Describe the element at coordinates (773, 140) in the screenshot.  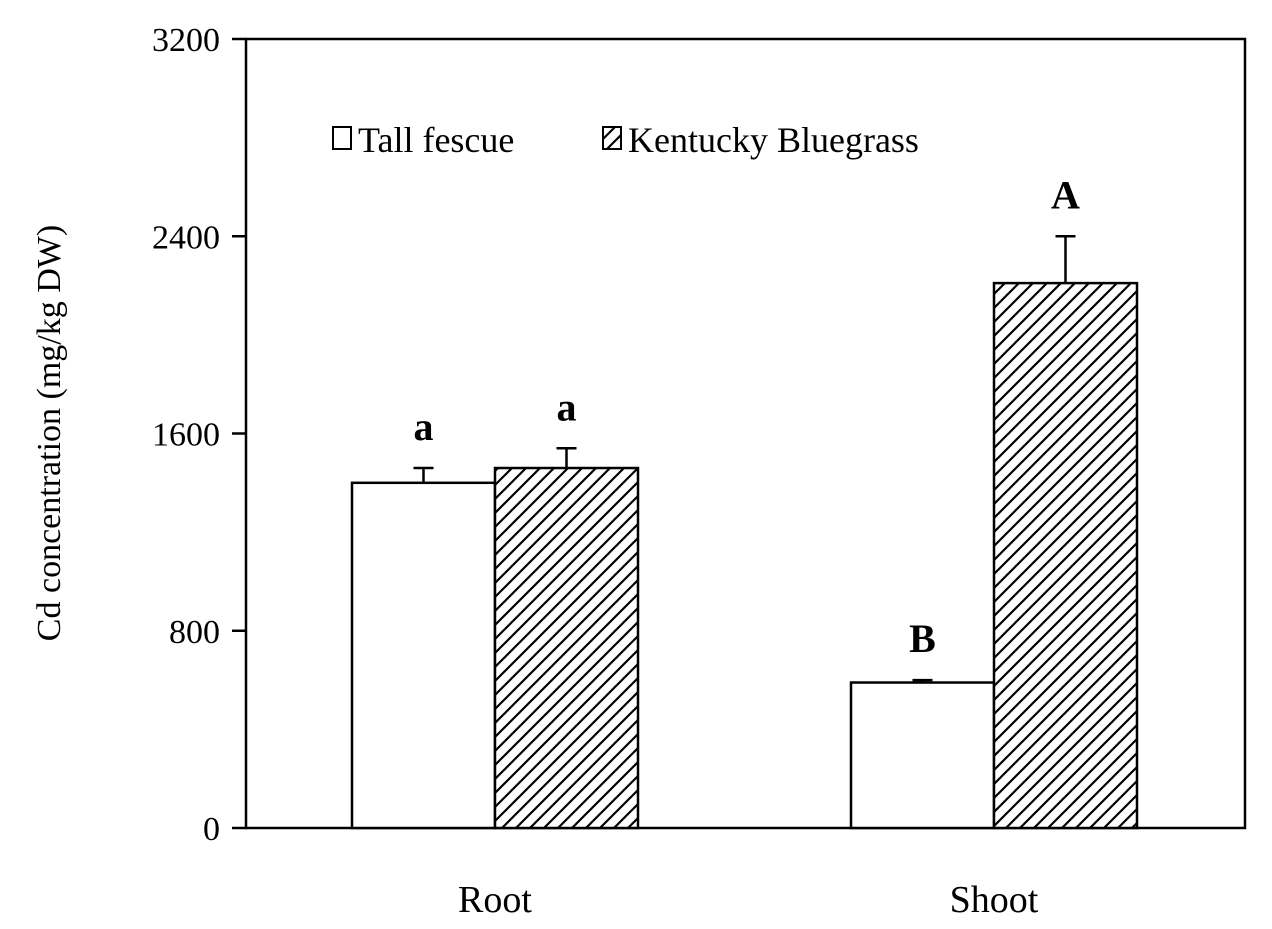
I see `legend-label-kentucky-bluegrass: Kentucky Bluegrass` at that location.